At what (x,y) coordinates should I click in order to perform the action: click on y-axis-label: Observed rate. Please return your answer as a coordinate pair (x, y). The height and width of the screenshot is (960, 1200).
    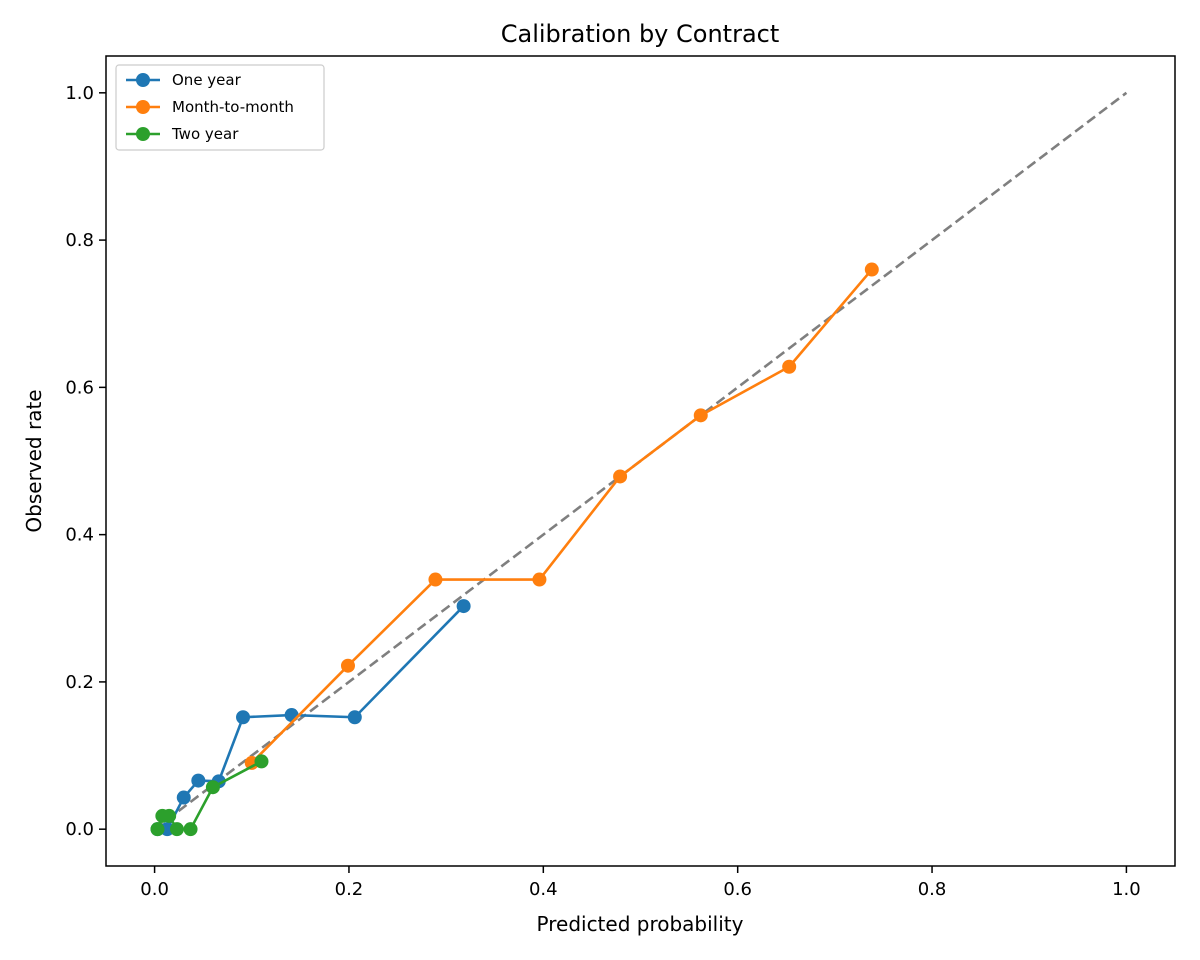
    Looking at the image, I should click on (34, 460).